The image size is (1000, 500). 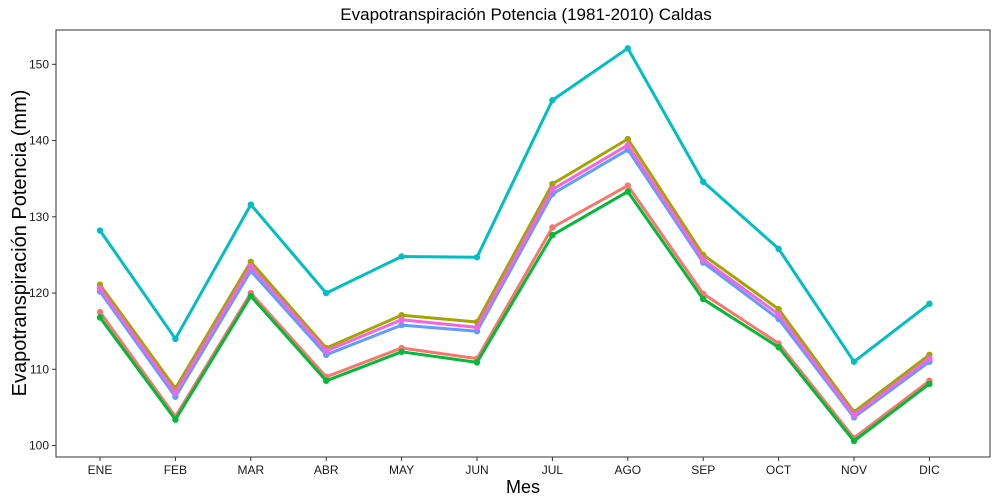 What do you see at coordinates (39, 64) in the screenshot?
I see `y-tick-label: 150` at bounding box center [39, 64].